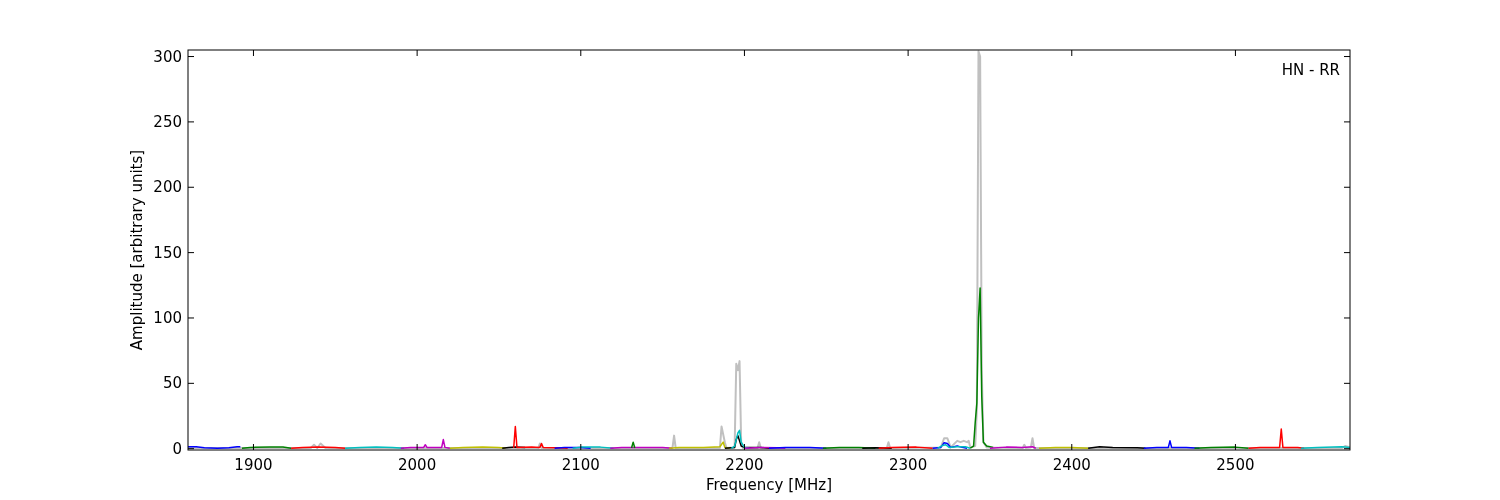  I want to click on x-tick-label: 2400, so click(1071, 465).